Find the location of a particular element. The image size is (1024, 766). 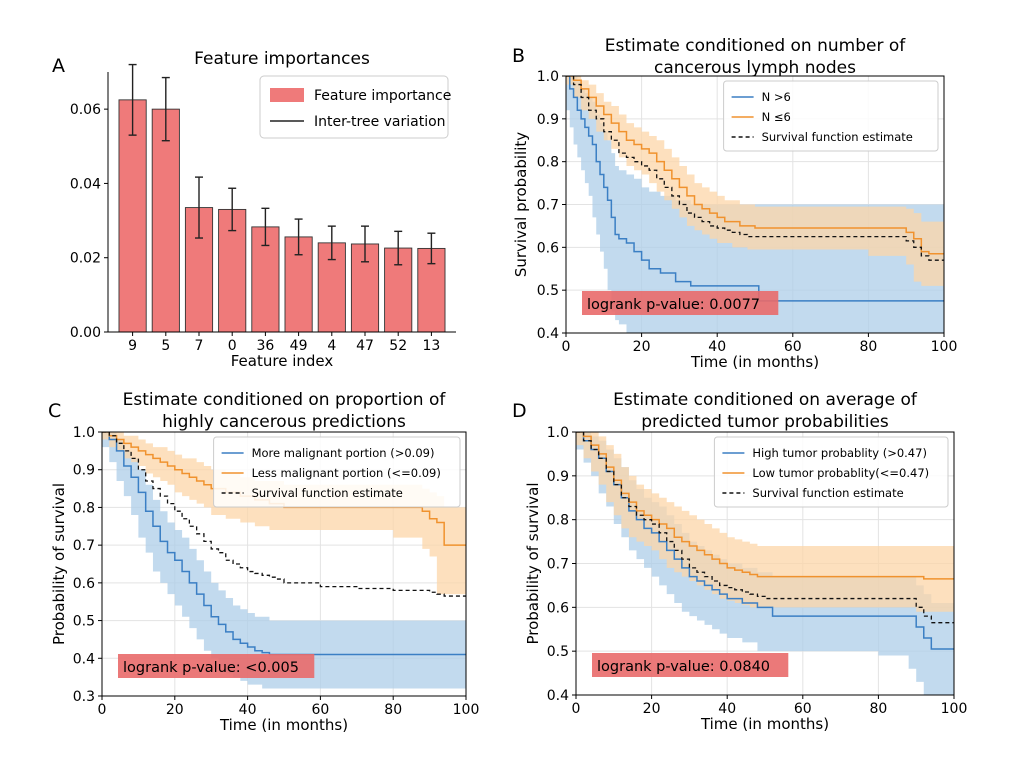

y-tick-label: 0.00 is located at coordinates (85, 333).